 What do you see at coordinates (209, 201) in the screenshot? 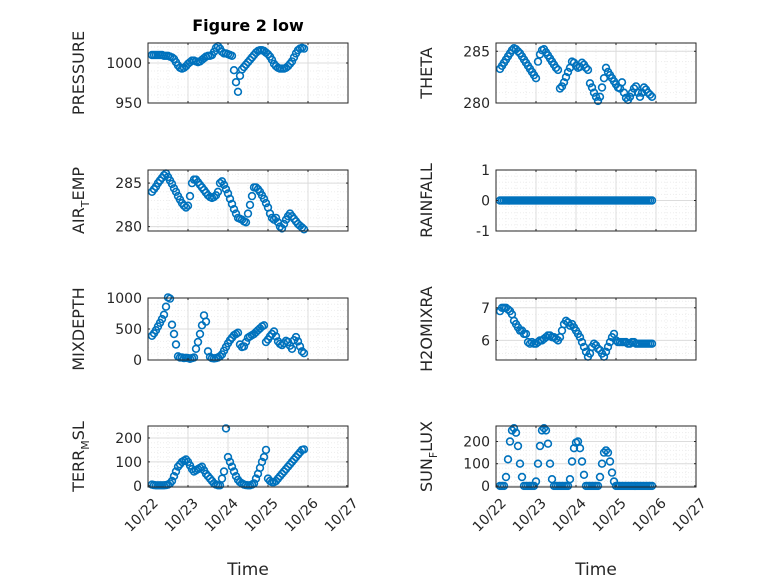
I see `subplot-air_temp: 280 285 AIRTEMP` at bounding box center [209, 201].